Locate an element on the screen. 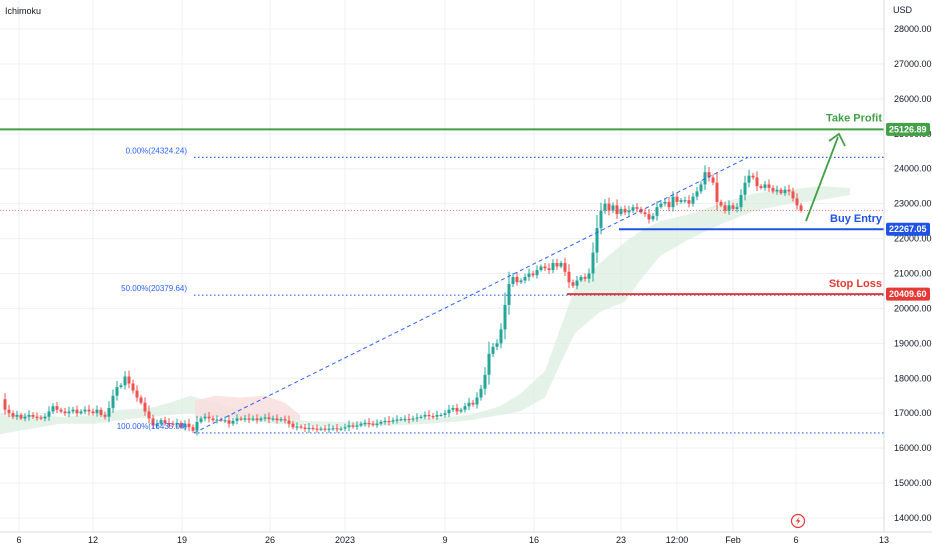 This screenshot has height=550, width=932. x-tick-label: Feb is located at coordinates (733, 540).